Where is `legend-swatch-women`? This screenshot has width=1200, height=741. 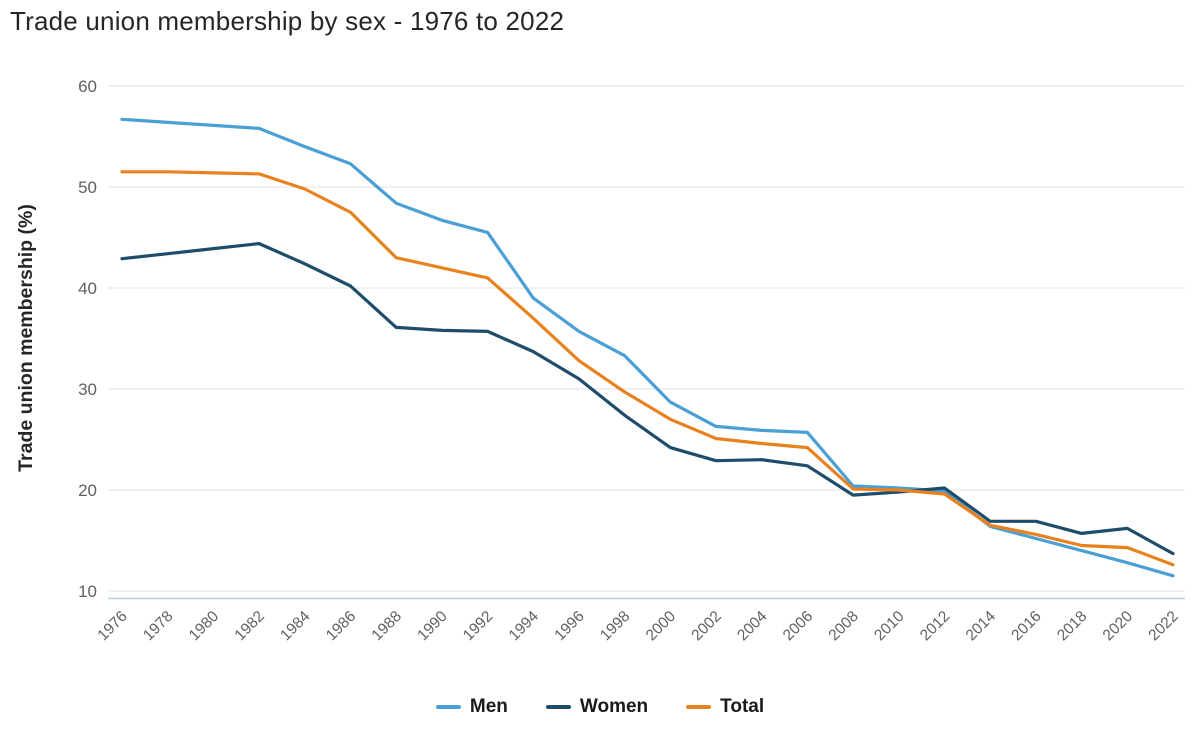 legend-swatch-women is located at coordinates (558, 707).